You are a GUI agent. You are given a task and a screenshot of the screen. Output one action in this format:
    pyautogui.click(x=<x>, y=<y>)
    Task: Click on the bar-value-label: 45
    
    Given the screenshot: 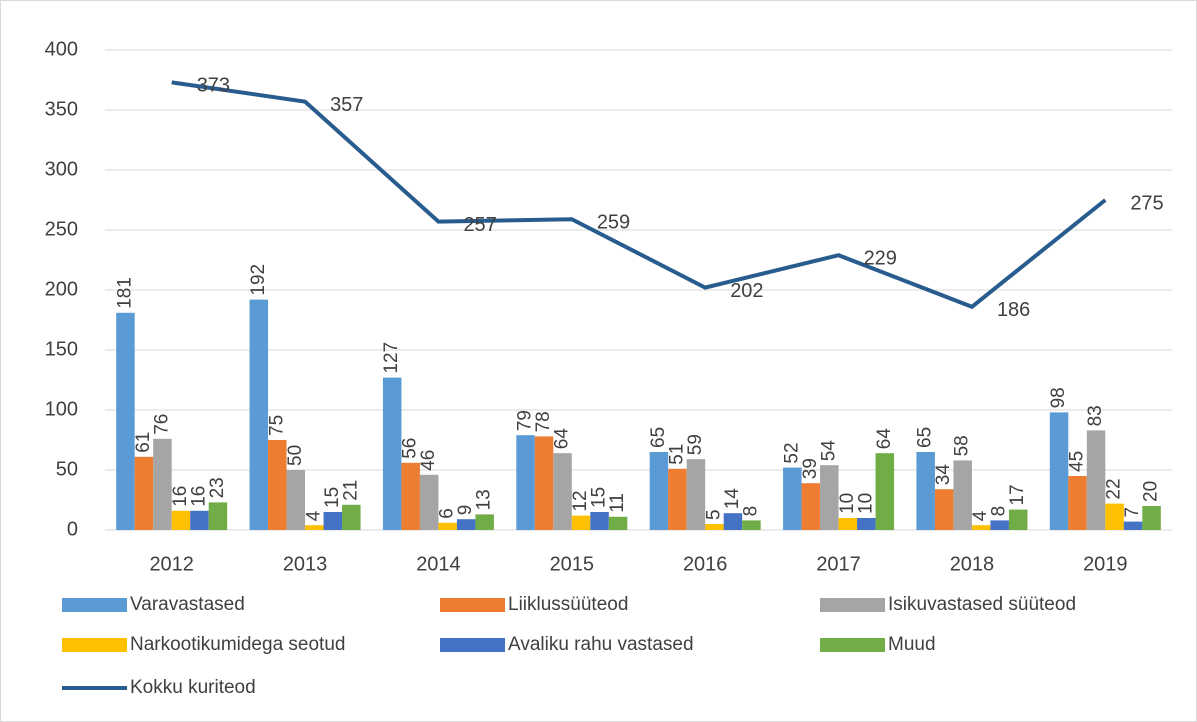 What is the action you would take?
    pyautogui.click(x=1077, y=461)
    